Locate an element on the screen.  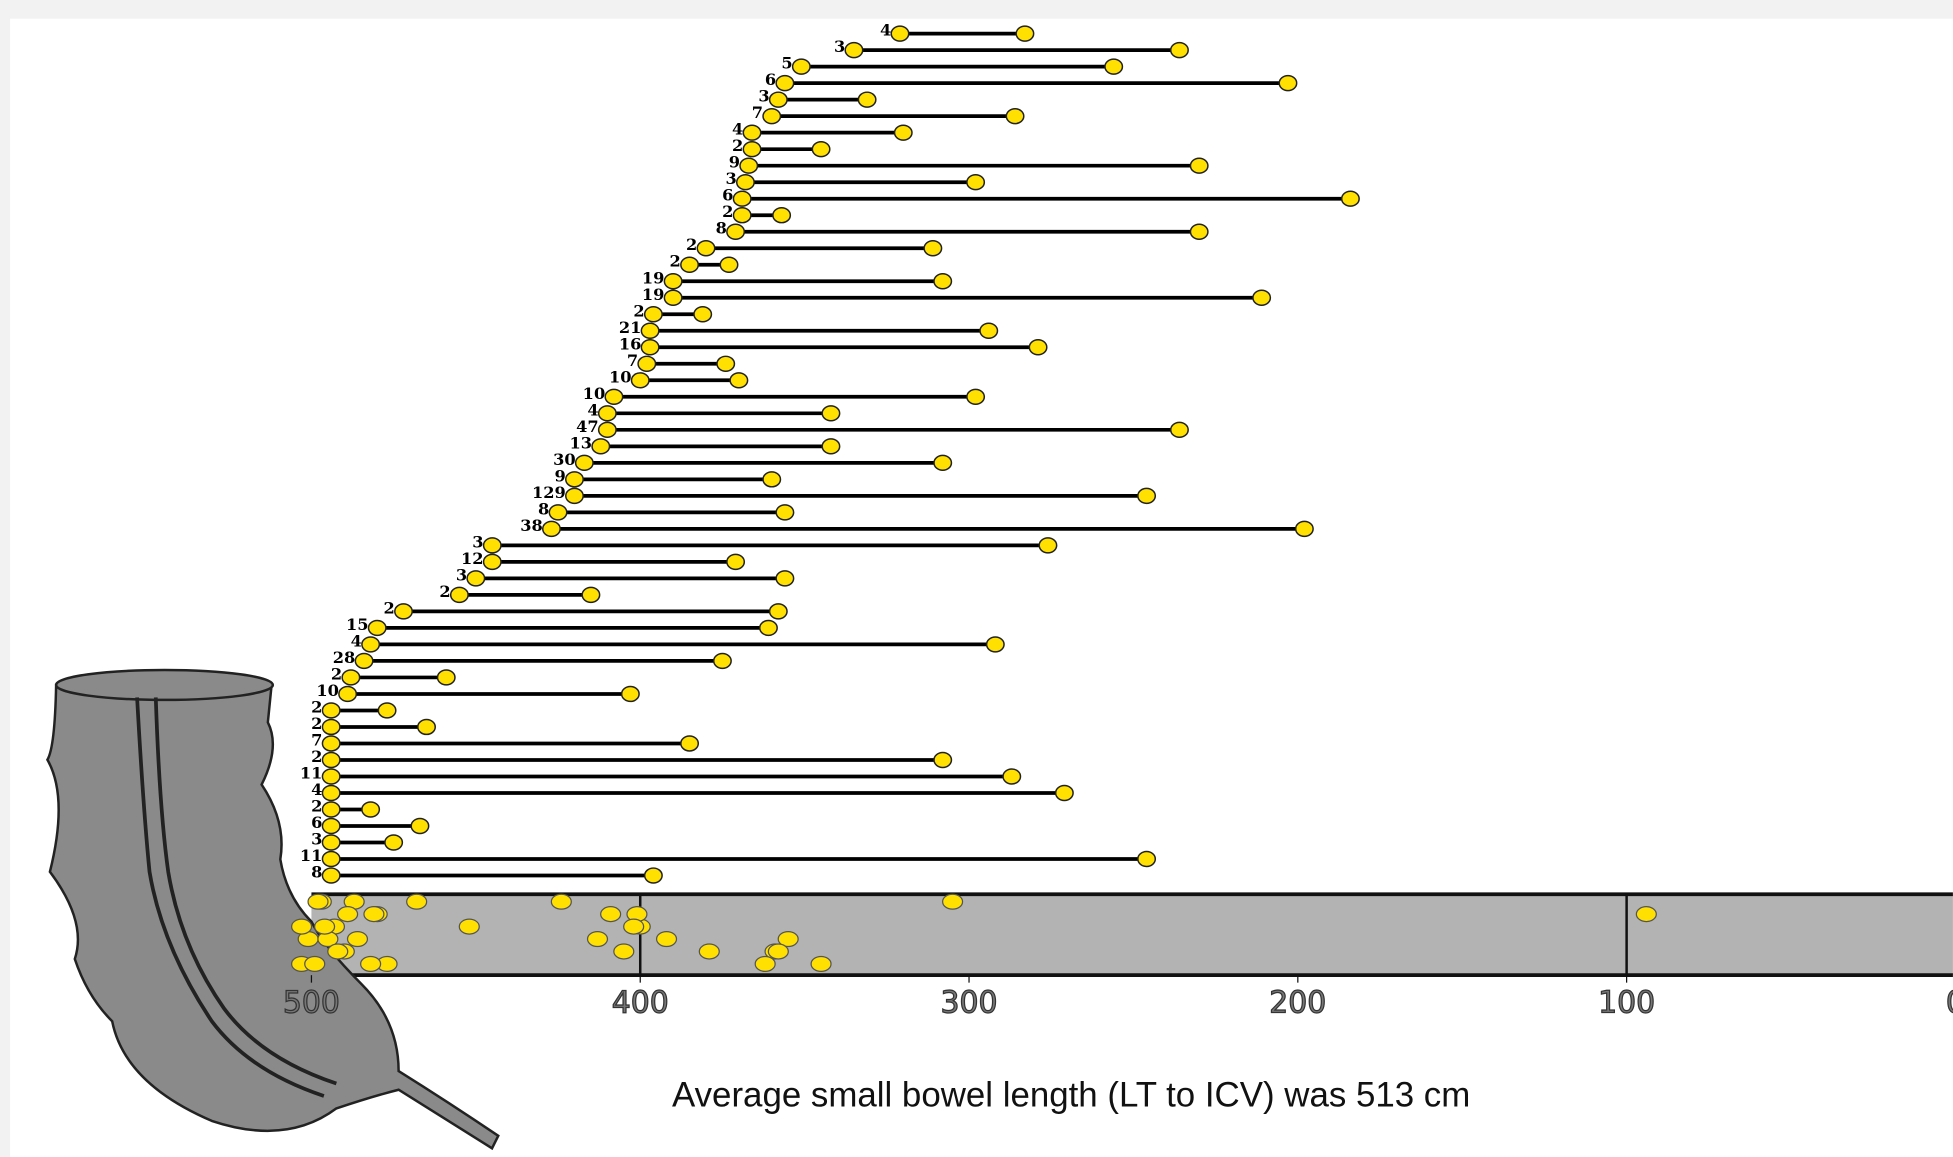
count-label: 7 is located at coordinates (632, 360).